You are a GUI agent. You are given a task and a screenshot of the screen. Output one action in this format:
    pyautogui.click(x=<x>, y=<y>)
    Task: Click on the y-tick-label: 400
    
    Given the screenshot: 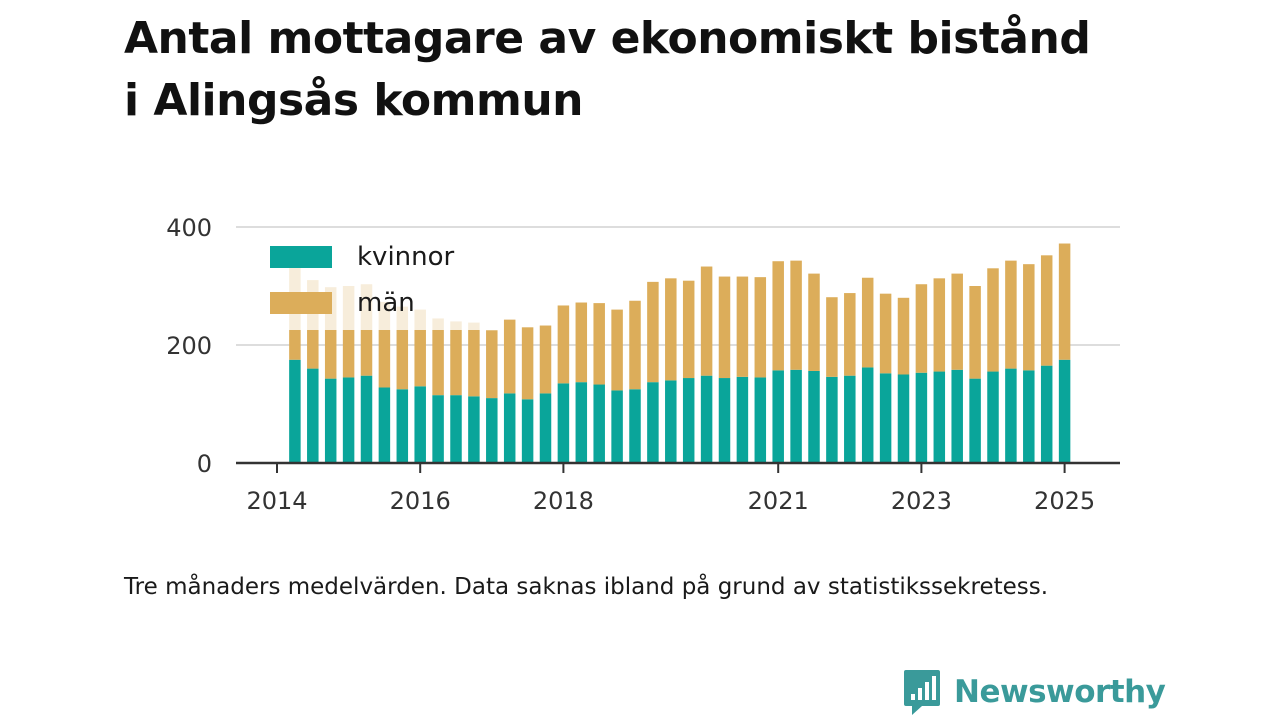 What is the action you would take?
    pyautogui.click(x=189, y=228)
    